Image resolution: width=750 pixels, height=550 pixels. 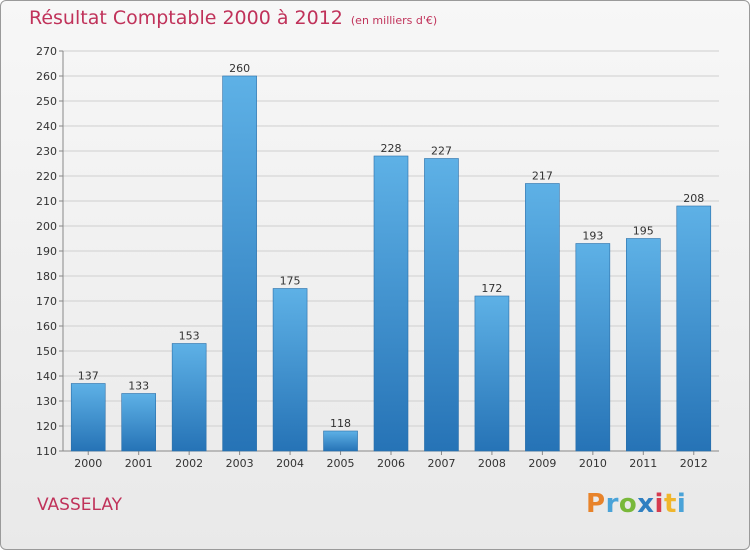 I want to click on x-tick-label: 2005, so click(x=341, y=463).